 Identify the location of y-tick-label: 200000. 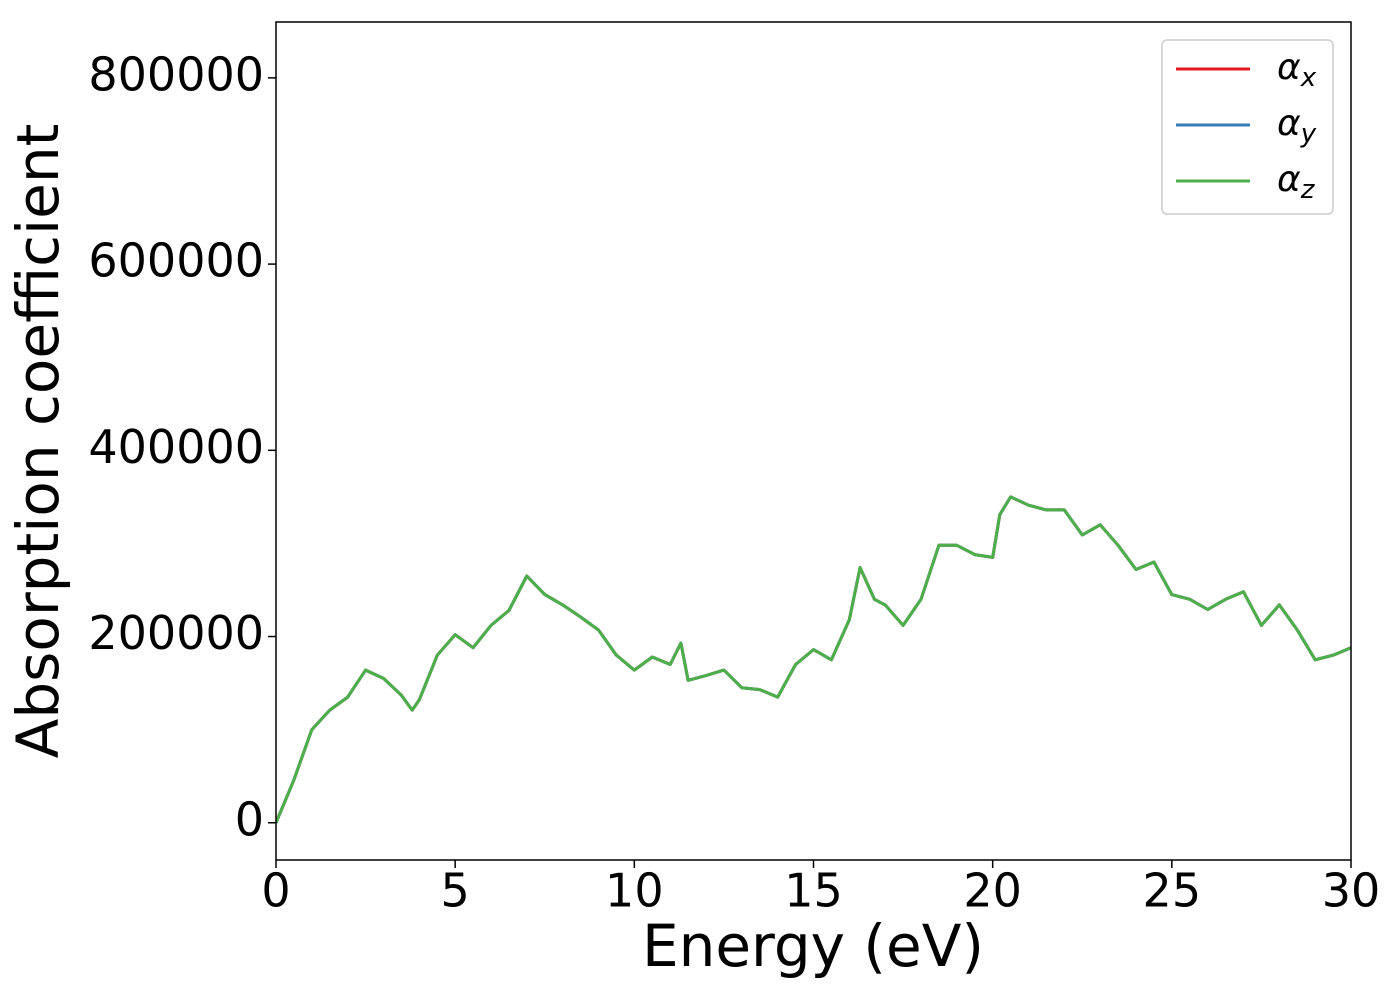
(176, 633).